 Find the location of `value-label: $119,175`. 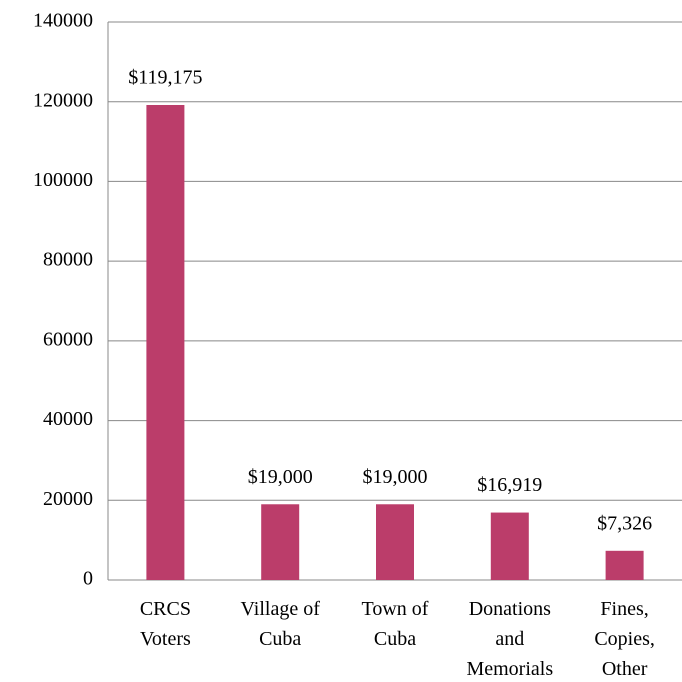

value-label: $119,175 is located at coordinates (165, 78).